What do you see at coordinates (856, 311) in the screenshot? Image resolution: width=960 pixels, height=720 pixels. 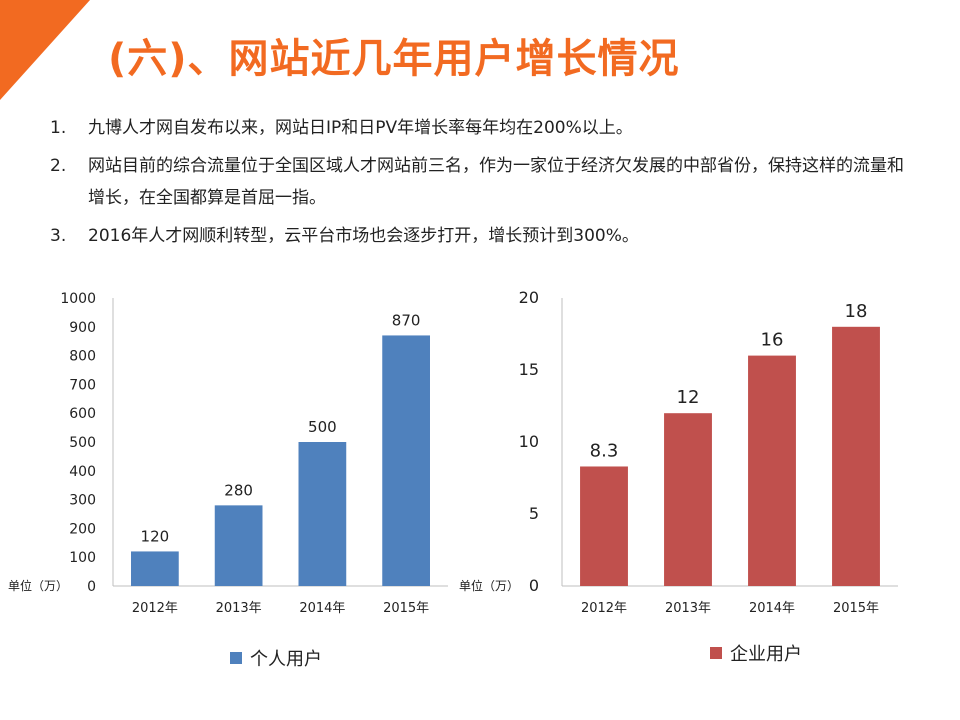 I see `data-label: 18` at bounding box center [856, 311].